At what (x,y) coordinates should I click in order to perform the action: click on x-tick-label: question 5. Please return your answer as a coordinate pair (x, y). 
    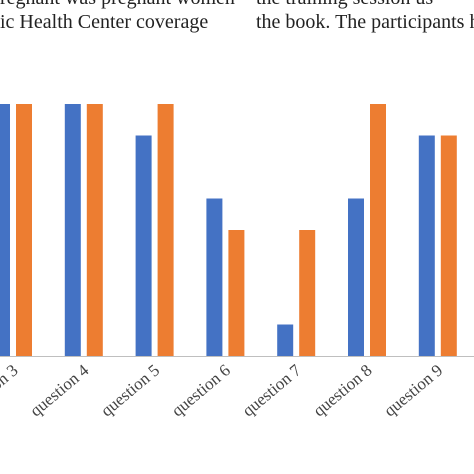
    Looking at the image, I should click on (130, 391).